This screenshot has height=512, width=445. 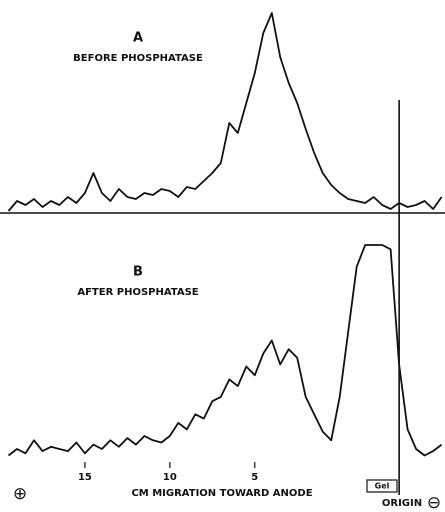 I want to click on anode-symbol: ⊕, so click(x=20, y=494).